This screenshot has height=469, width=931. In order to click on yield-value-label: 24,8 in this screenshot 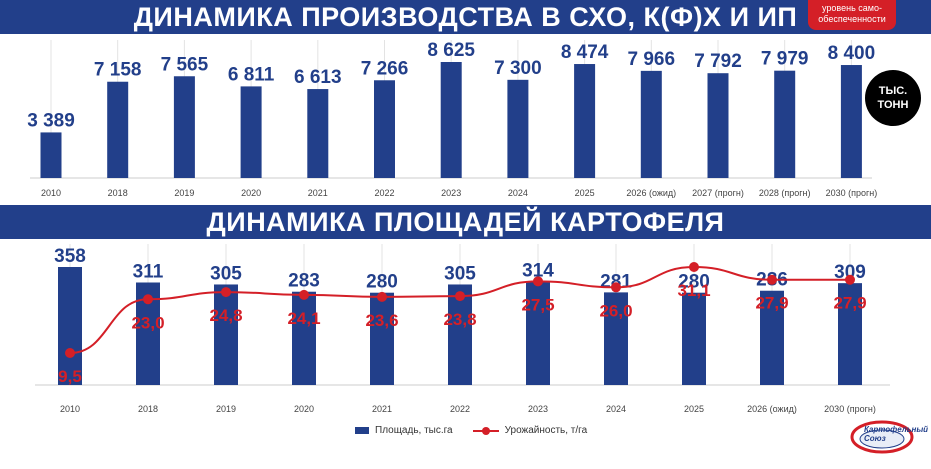, I will do `click(225, 315)`.